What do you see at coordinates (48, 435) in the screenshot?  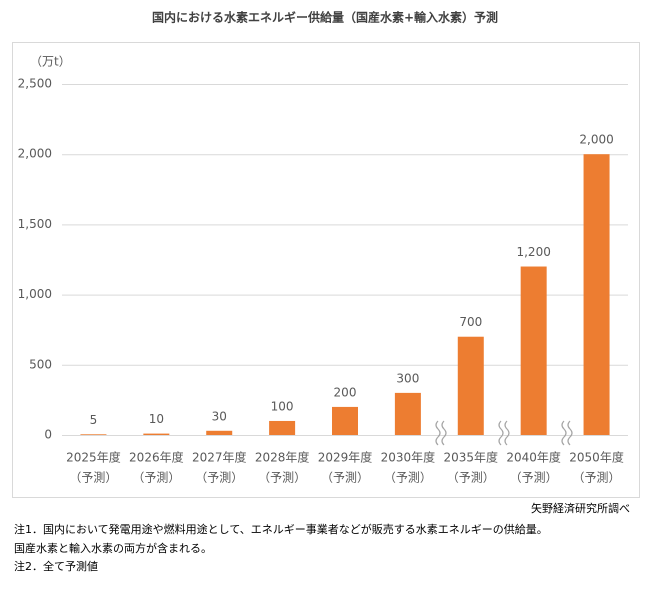 I see `y-tick-label: 0` at bounding box center [48, 435].